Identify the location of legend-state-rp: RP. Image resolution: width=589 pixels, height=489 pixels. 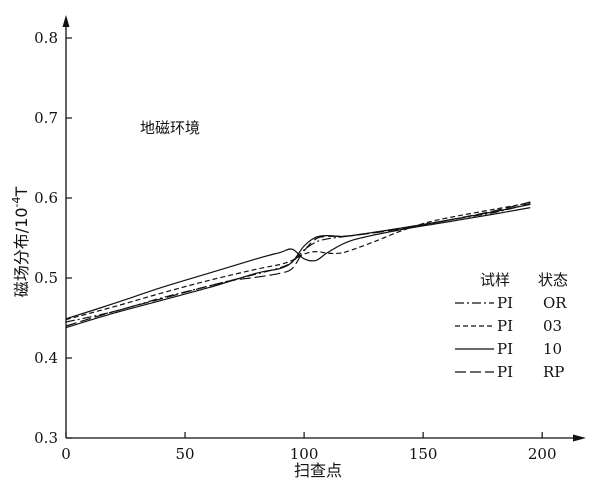
(553, 372).